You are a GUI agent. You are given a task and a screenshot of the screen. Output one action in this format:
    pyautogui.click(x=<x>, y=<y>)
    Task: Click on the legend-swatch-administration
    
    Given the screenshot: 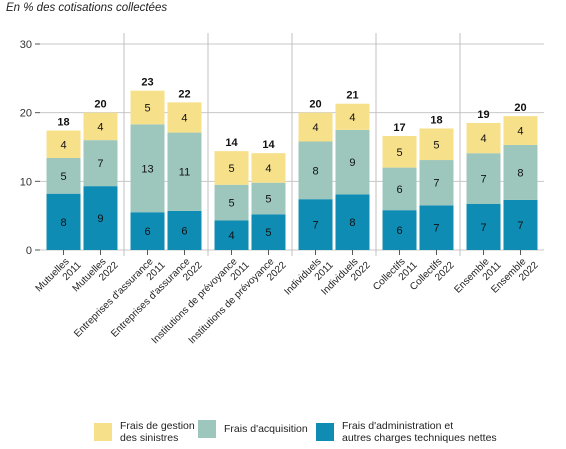 What is the action you would take?
    pyautogui.click(x=325, y=432)
    